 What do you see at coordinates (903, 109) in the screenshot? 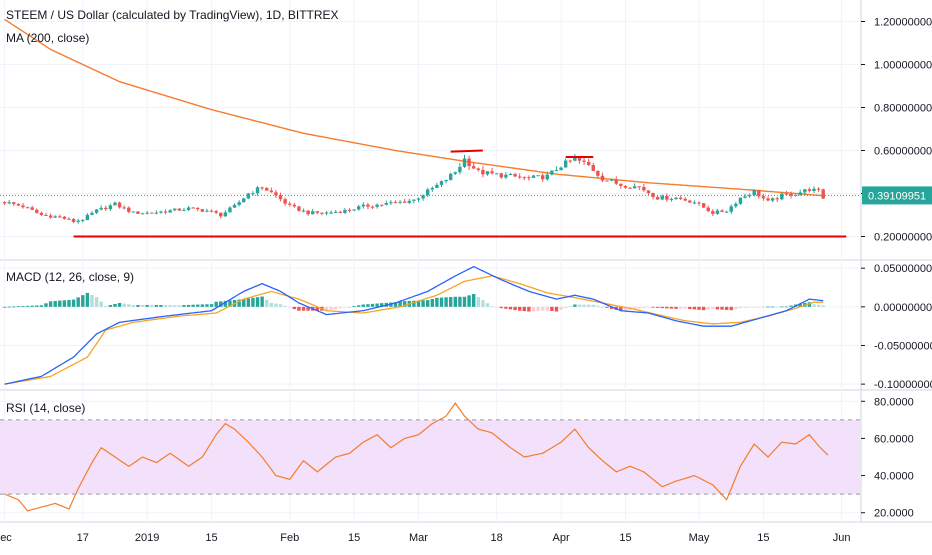
I see `y-tick-label: 0.80000000` at bounding box center [903, 109].